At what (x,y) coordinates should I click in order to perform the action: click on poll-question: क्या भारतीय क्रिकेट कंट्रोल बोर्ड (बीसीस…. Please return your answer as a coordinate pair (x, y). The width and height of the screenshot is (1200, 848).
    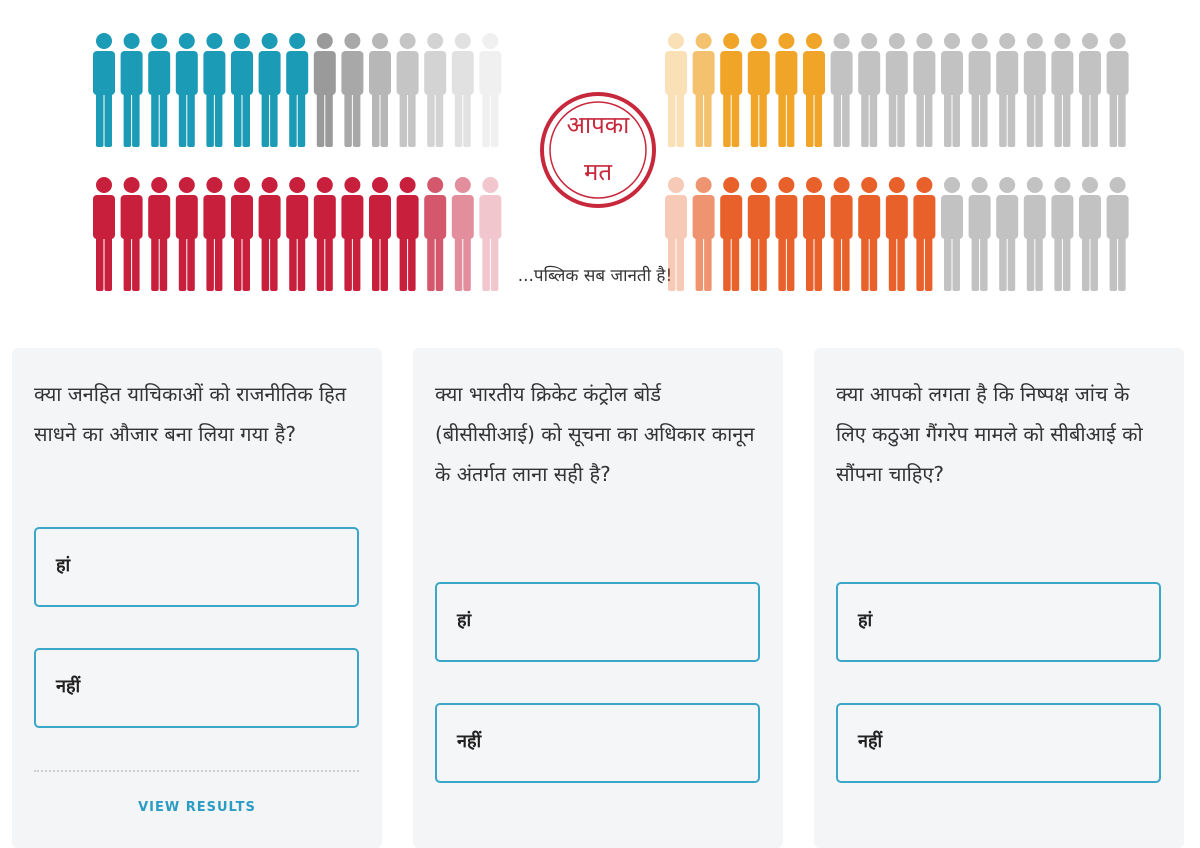
    Looking at the image, I should click on (595, 434).